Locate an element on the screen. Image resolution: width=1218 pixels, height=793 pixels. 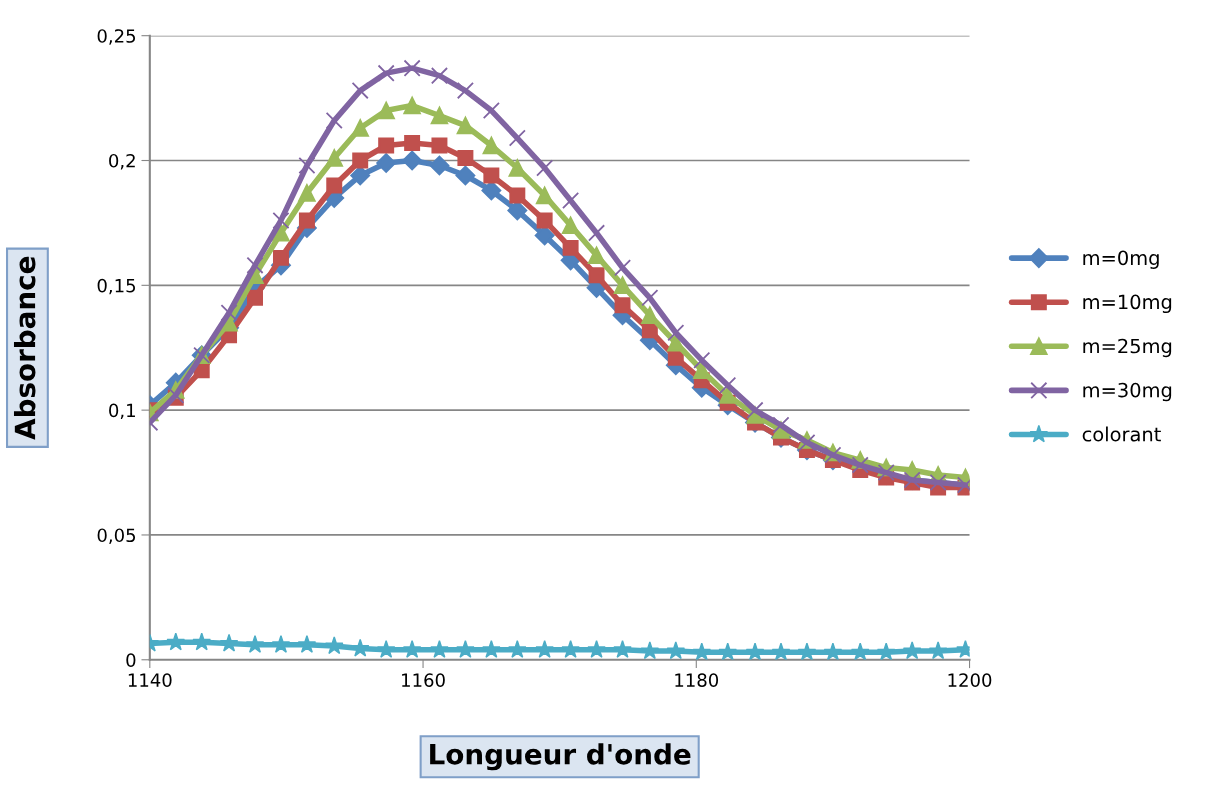
x-tick-label: 1180 is located at coordinates (697, 680).